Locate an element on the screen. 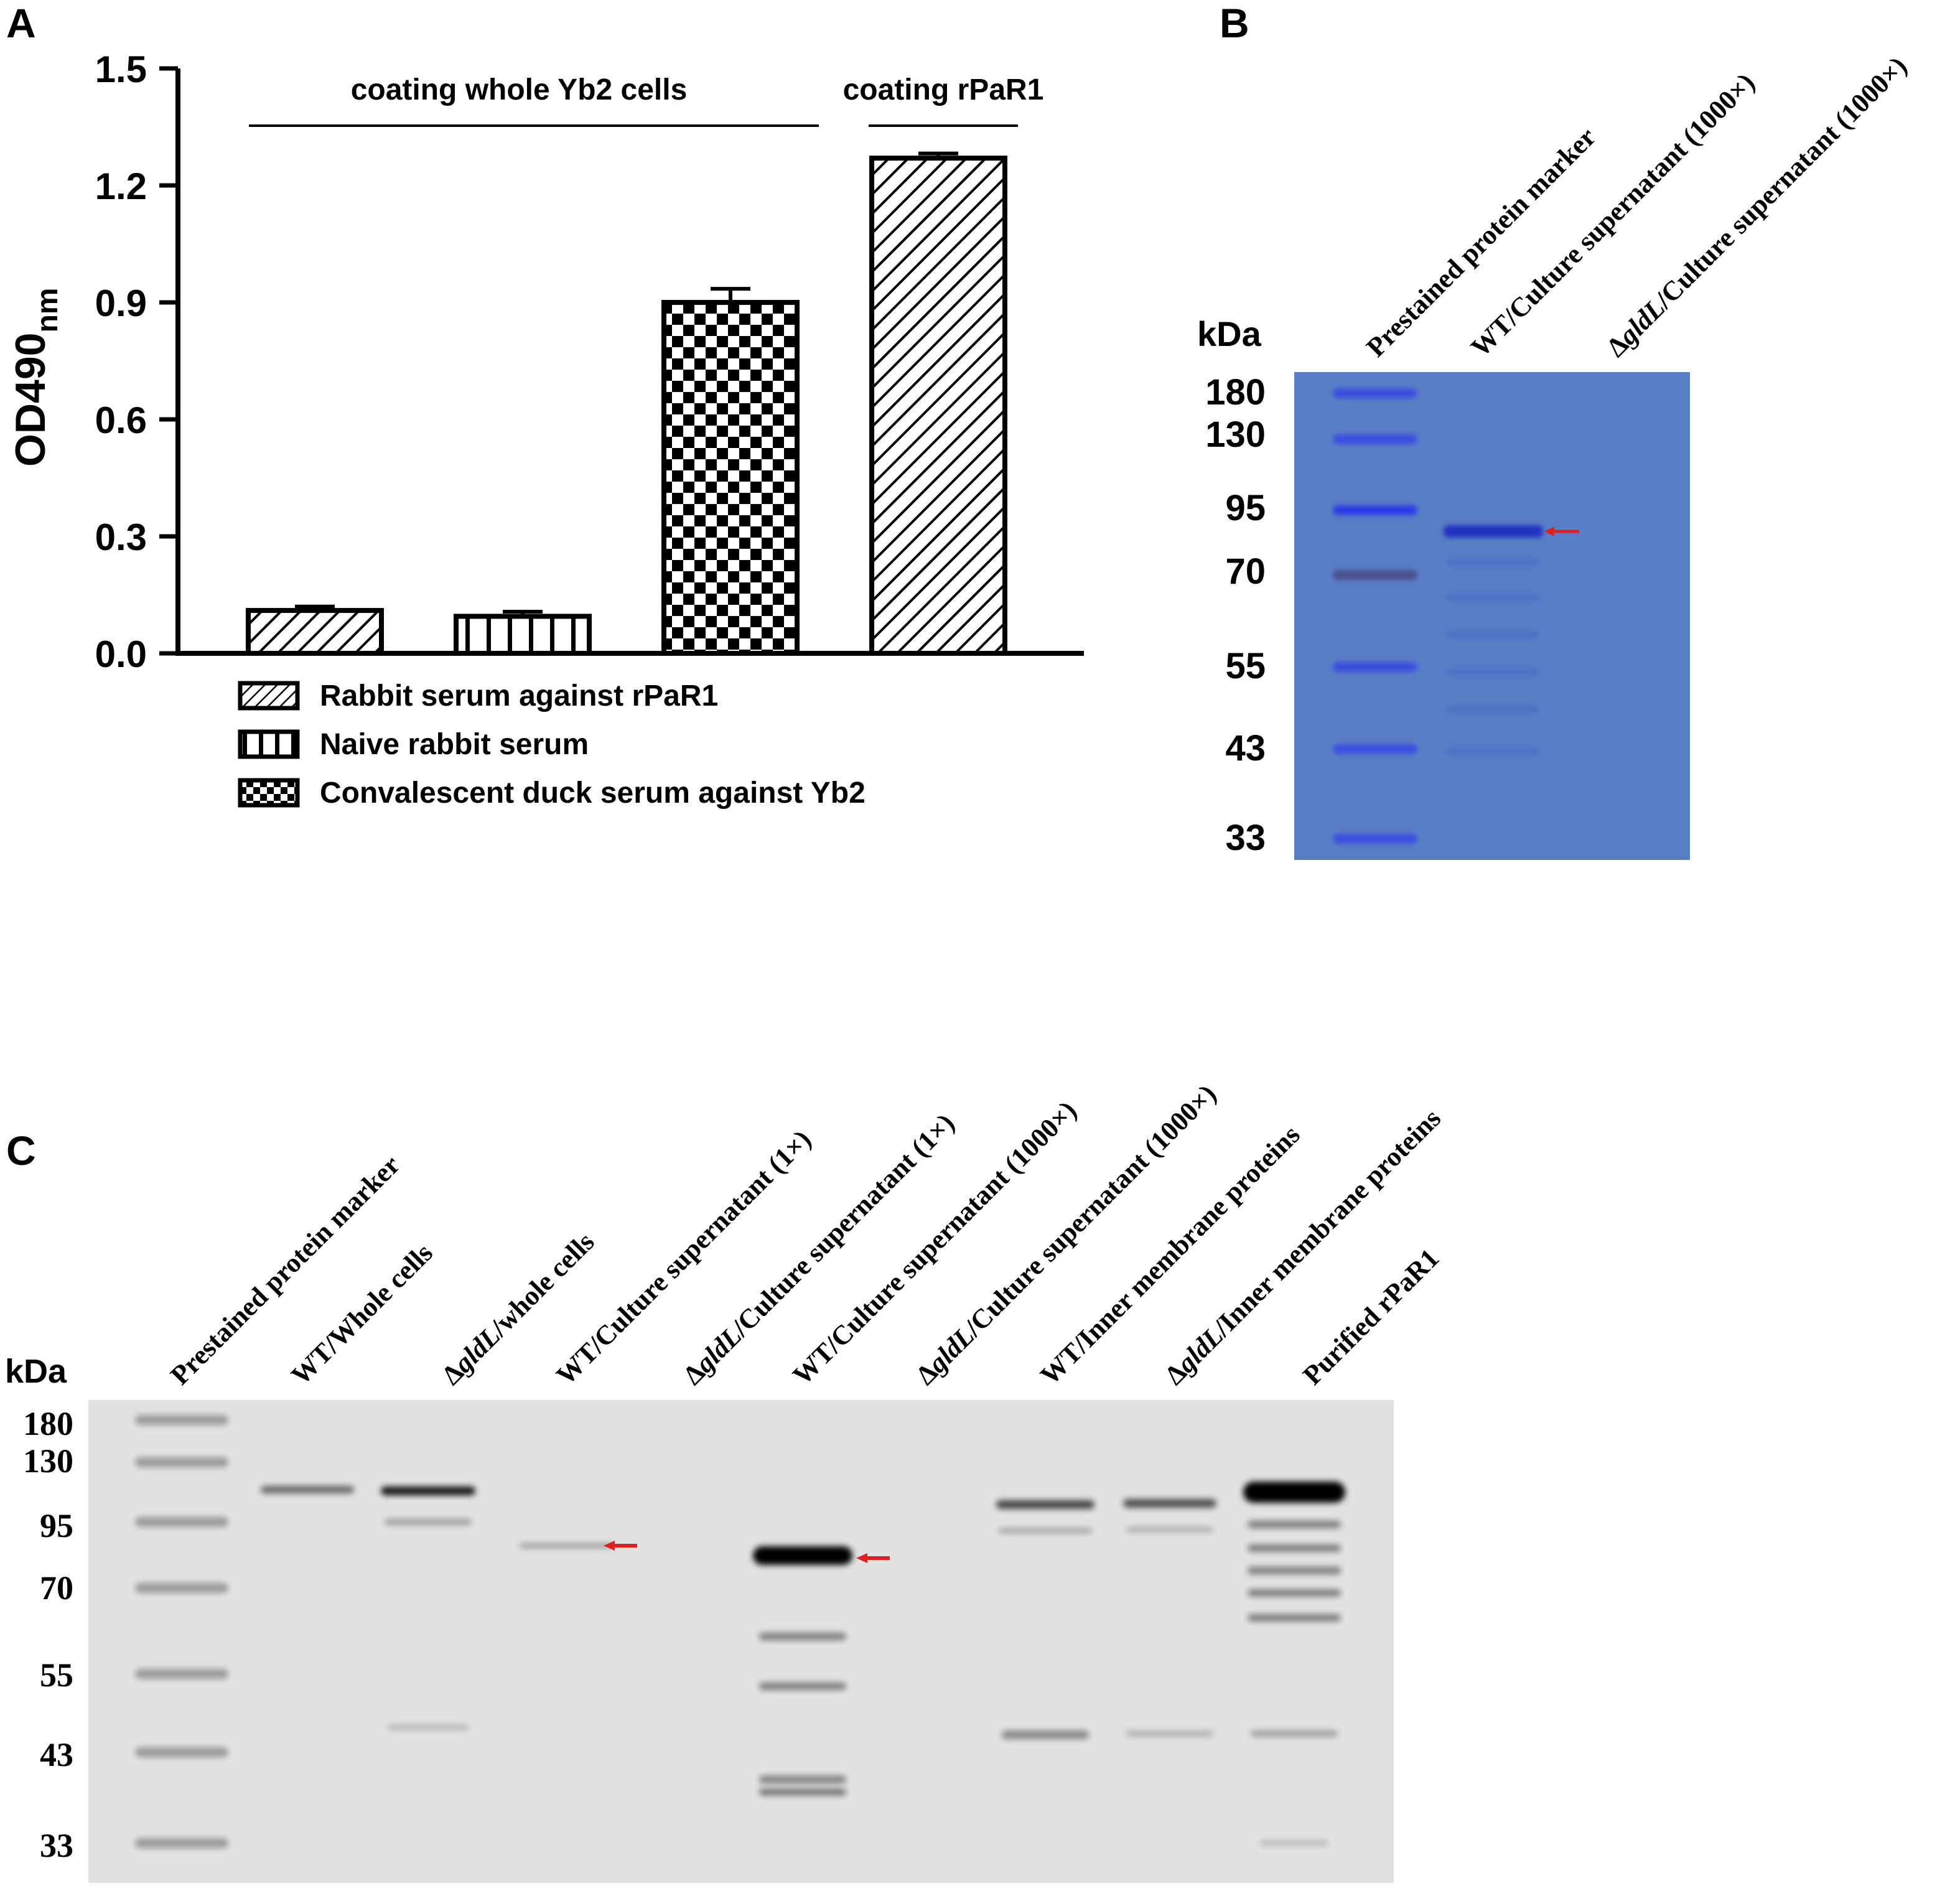 The height and width of the screenshot is (1891, 1960). lane-label: WT/Inner membrane proteins is located at coordinates (1169, 1255).